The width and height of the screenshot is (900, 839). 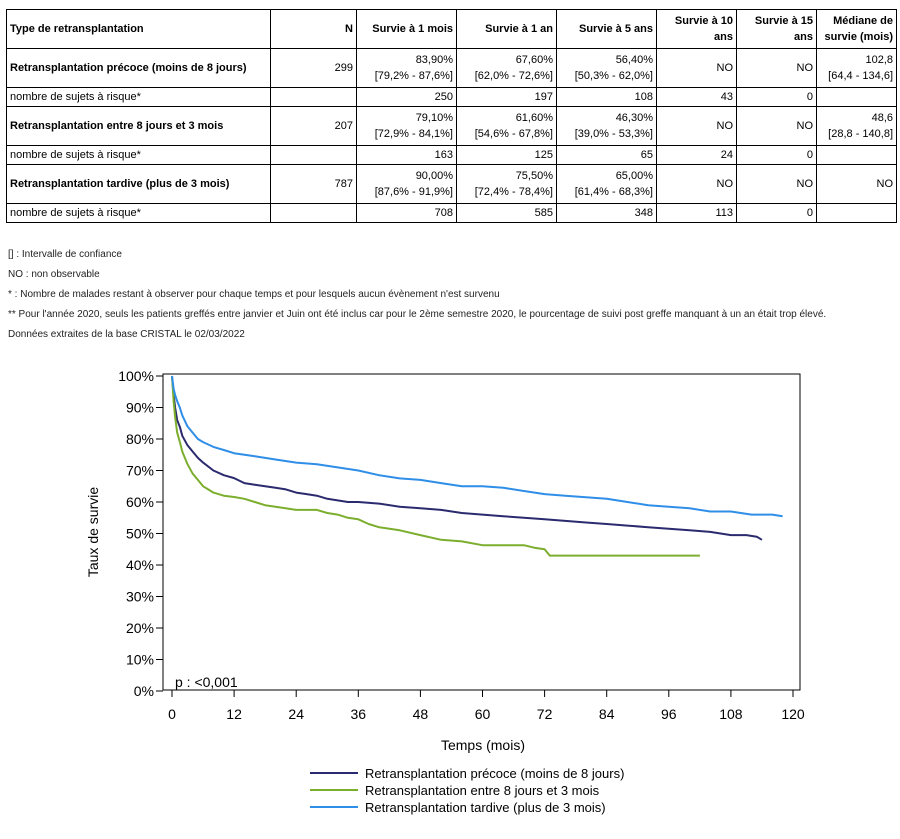 What do you see at coordinates (506, 97) in the screenshot?
I see `risk-1-year: 197` at bounding box center [506, 97].